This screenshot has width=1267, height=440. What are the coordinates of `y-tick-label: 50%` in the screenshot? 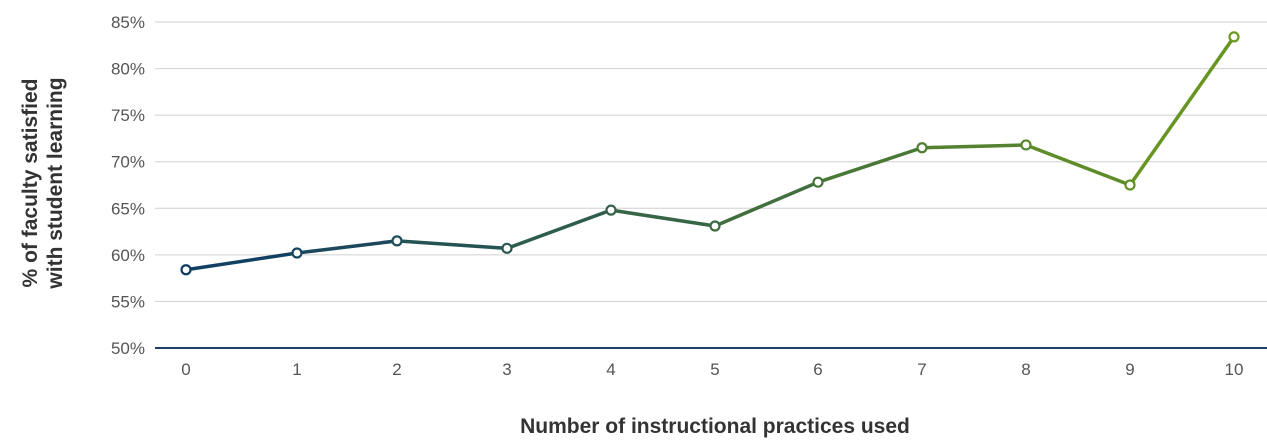 It's located at (128, 348).